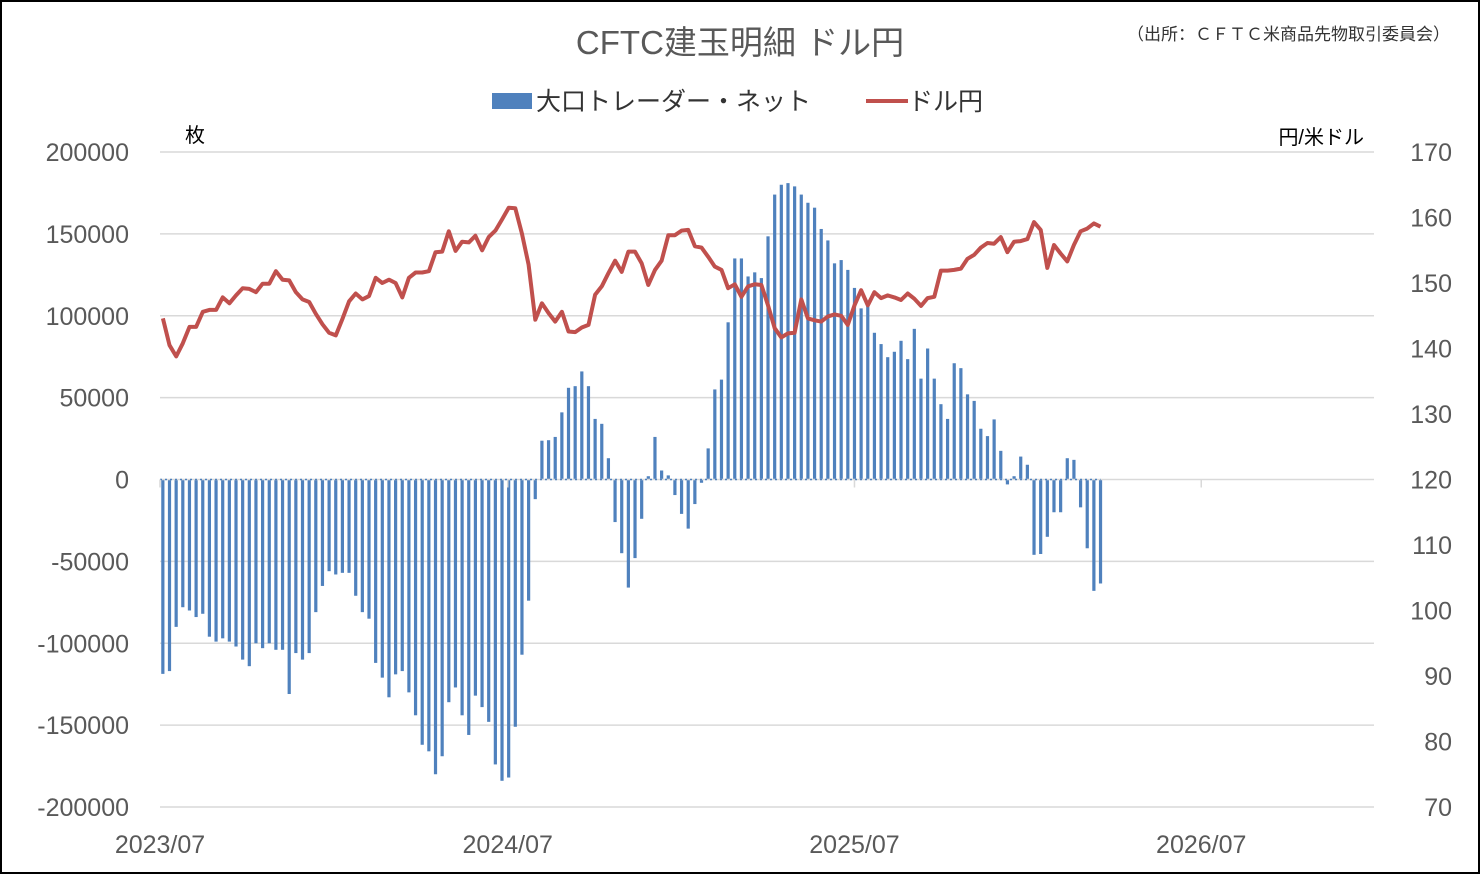 The height and width of the screenshot is (876, 1480). I want to click on left-tick-label: -200000, so click(83, 808).